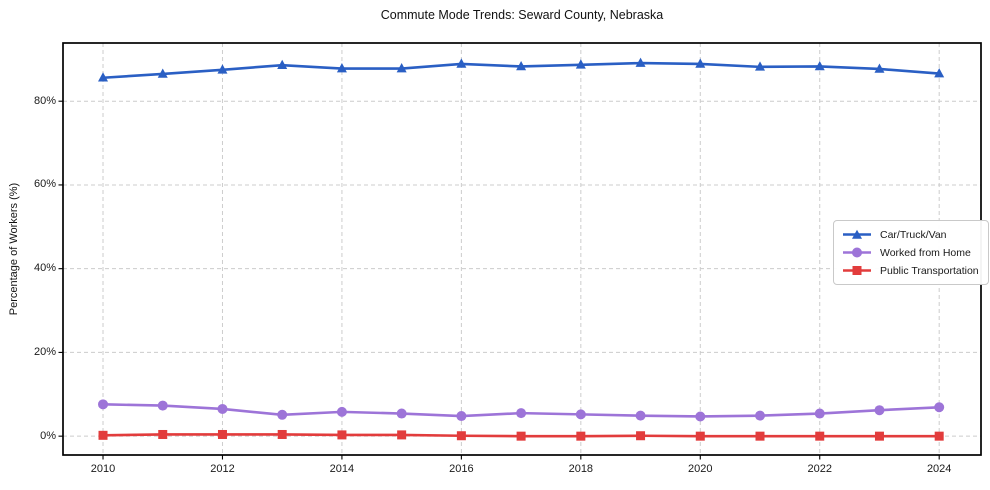  What do you see at coordinates (461, 469) in the screenshot?
I see `x-tick-label: 2016` at bounding box center [461, 469].